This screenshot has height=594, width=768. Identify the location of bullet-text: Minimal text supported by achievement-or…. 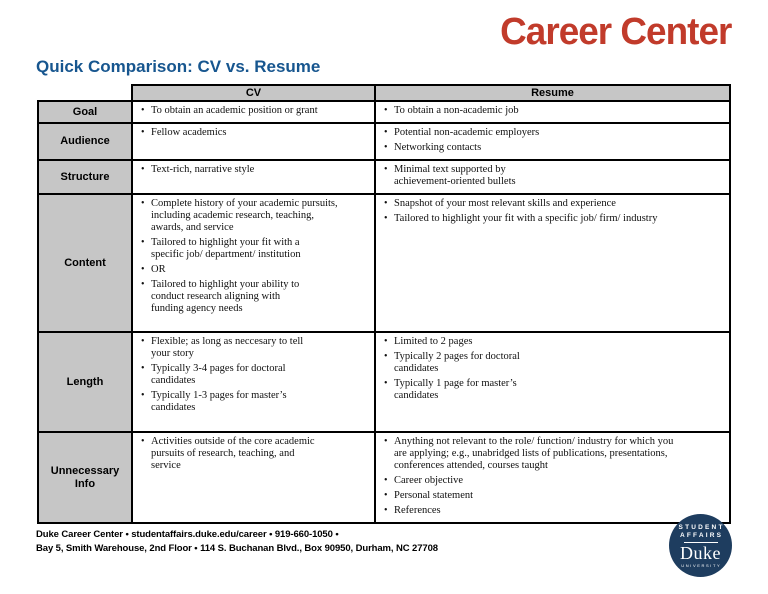
(455, 175).